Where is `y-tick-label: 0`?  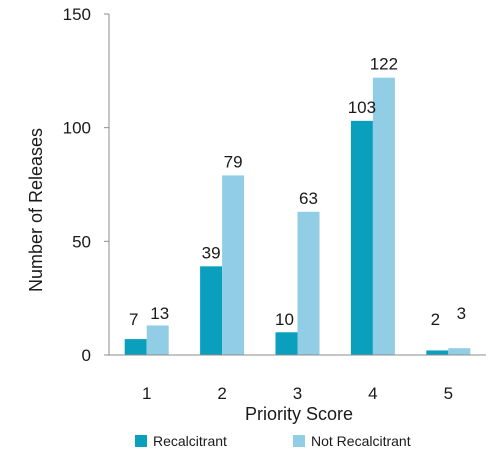 y-tick-label: 0 is located at coordinates (86, 355).